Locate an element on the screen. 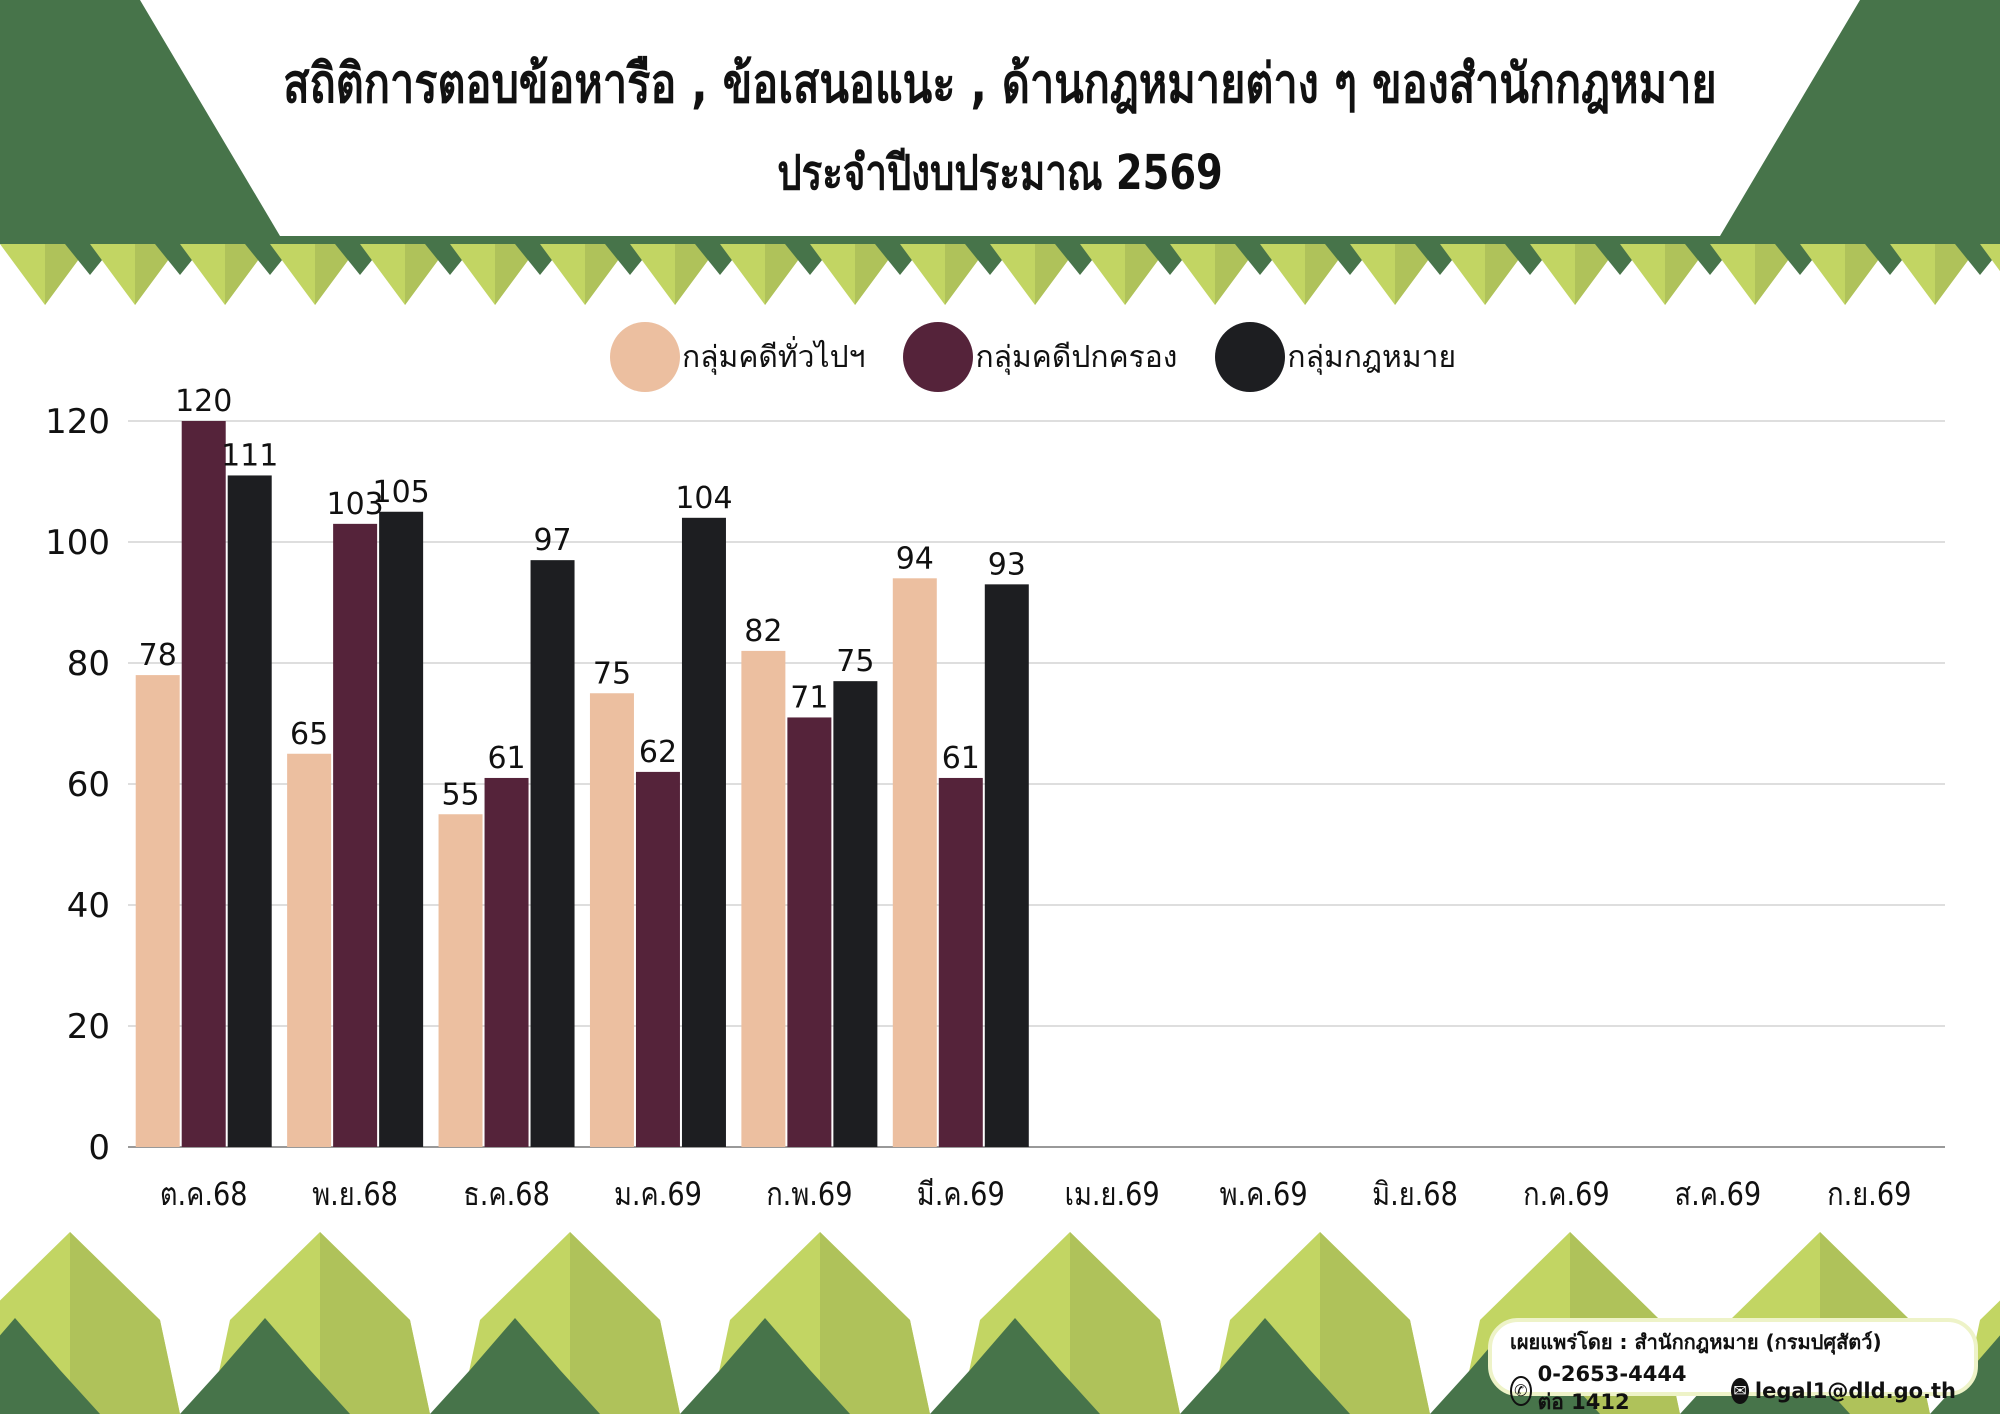 The image size is (2000, 1419). data-label: 103 is located at coordinates (354, 504).